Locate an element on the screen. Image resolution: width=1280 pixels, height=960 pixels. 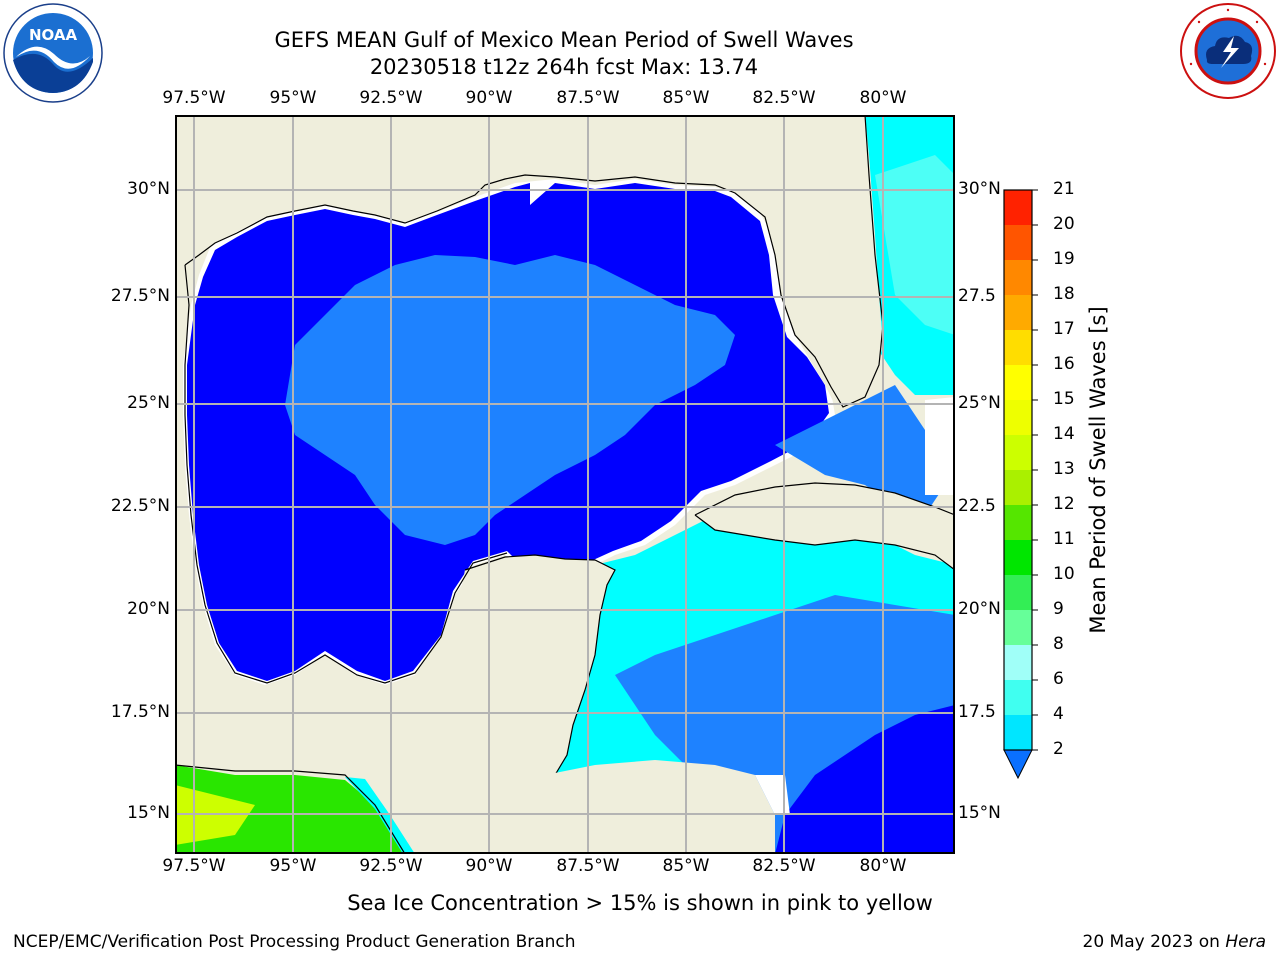
lon-tick-top: 90°W is located at coordinates (489, 98).